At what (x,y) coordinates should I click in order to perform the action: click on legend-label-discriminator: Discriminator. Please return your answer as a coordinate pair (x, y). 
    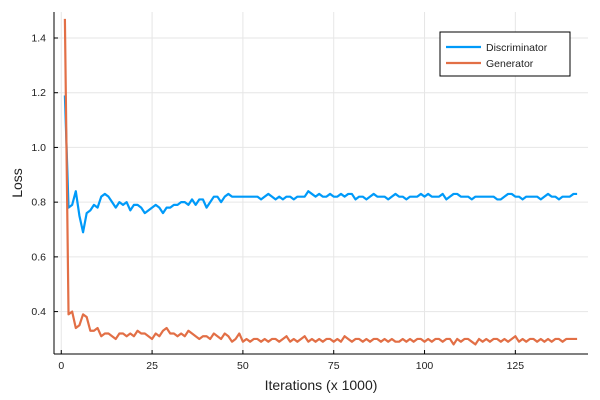
    Looking at the image, I should click on (517, 48).